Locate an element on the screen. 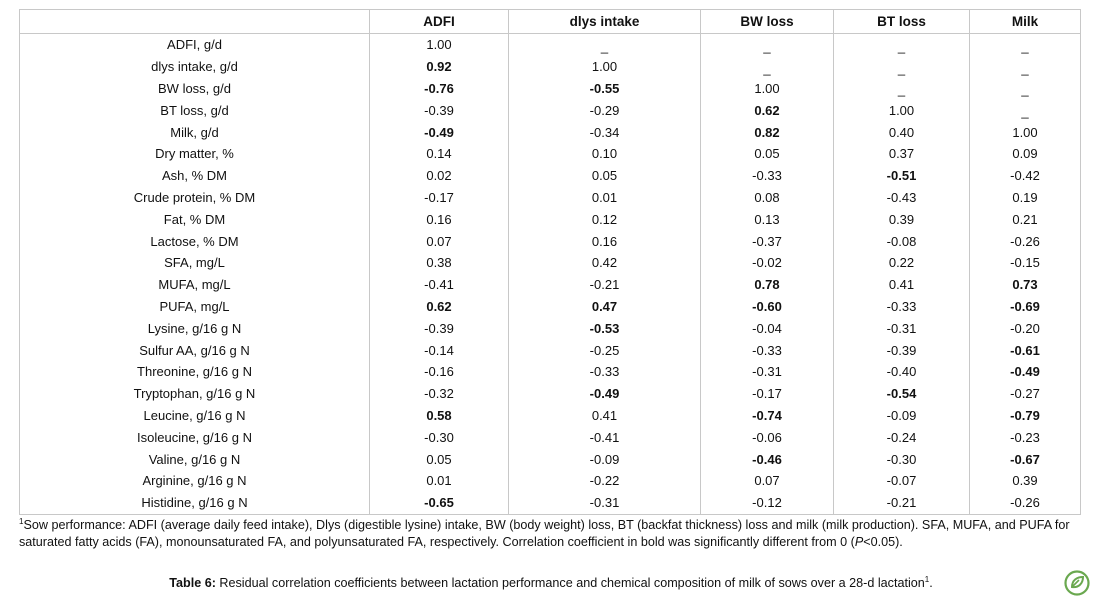  table-cell: -0.04 is located at coordinates (767, 328).